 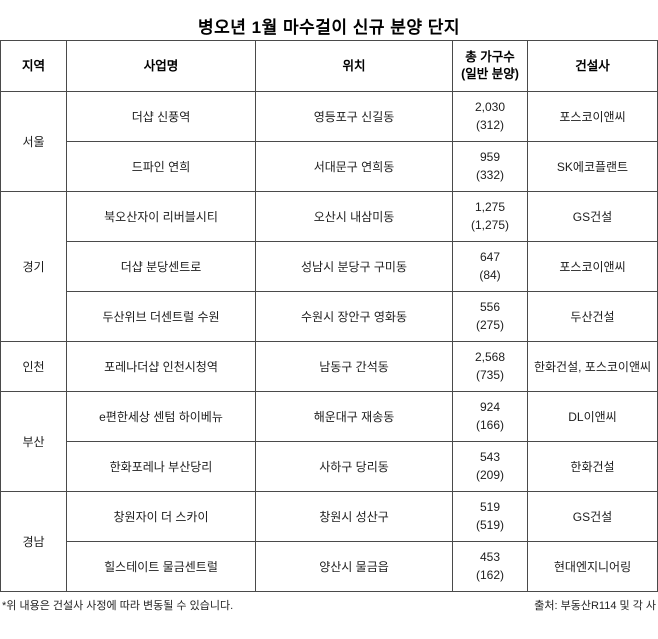 I want to click on region-cell: 인천, so click(x=33, y=366).